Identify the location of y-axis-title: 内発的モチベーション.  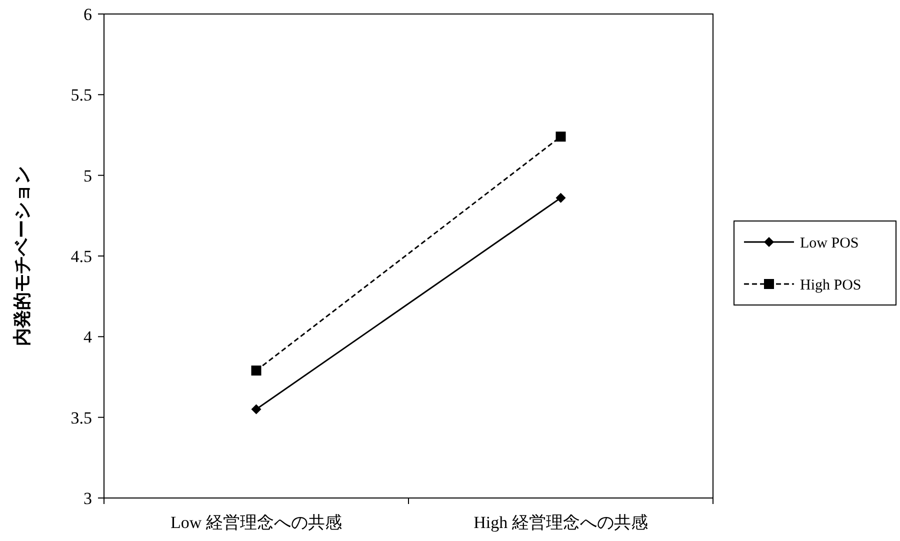
(22, 256).